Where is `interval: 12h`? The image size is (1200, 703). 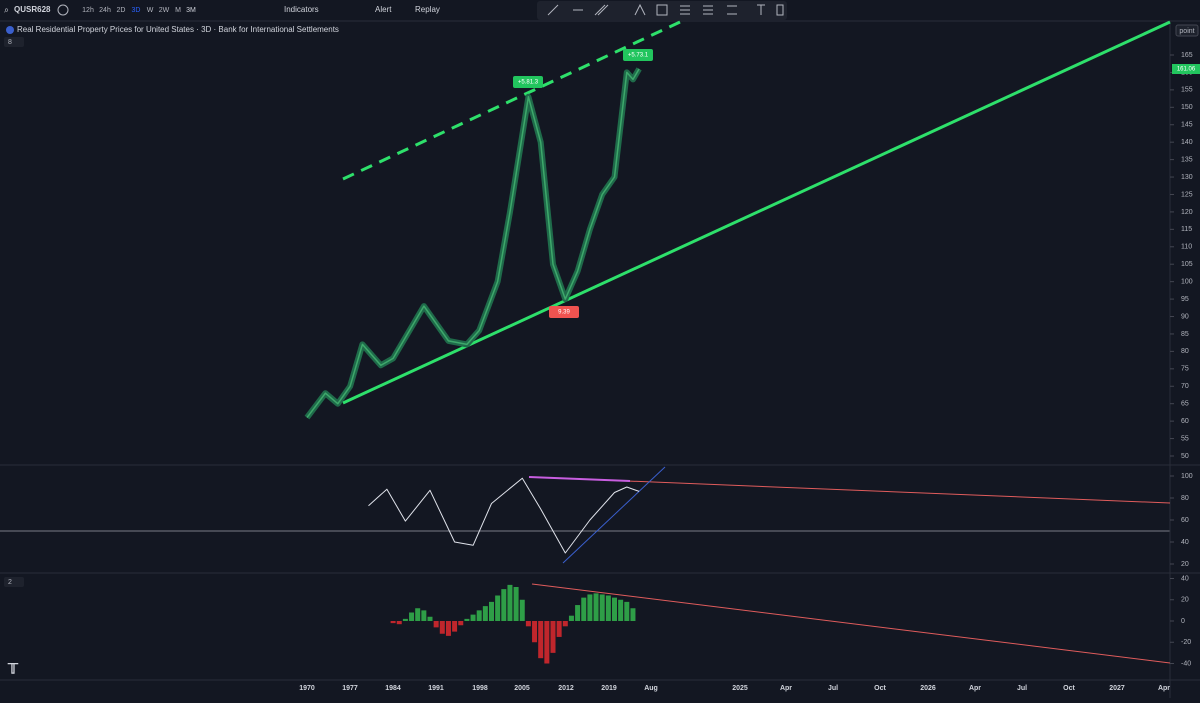 interval: 12h is located at coordinates (88, 10).